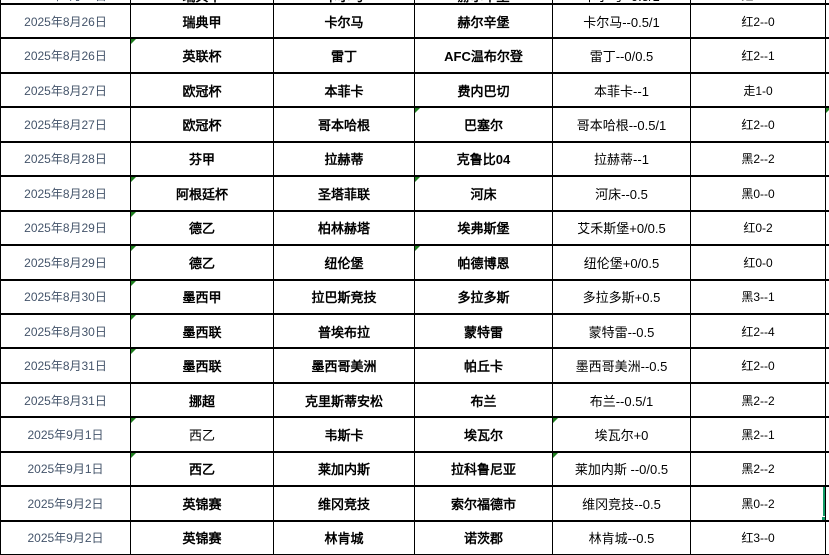 The height and width of the screenshot is (555, 829). Describe the element at coordinates (484, 469) in the screenshot. I see `cell-away: 拉科鲁尼亚` at that location.